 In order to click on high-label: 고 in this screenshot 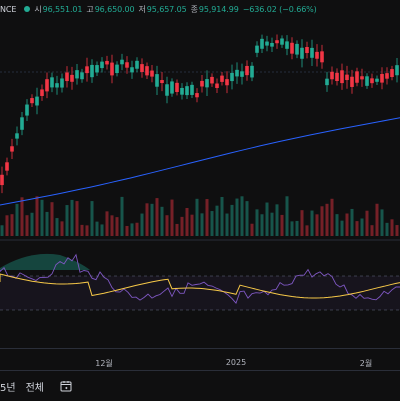, I will do `click(90, 9)`.